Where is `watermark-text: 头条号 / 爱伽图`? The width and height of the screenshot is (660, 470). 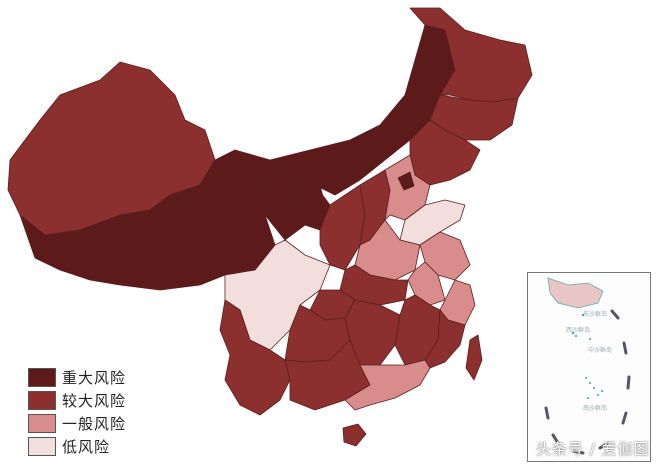
watermark-text: 头条号 / 爱伽图 is located at coordinates (593, 449).